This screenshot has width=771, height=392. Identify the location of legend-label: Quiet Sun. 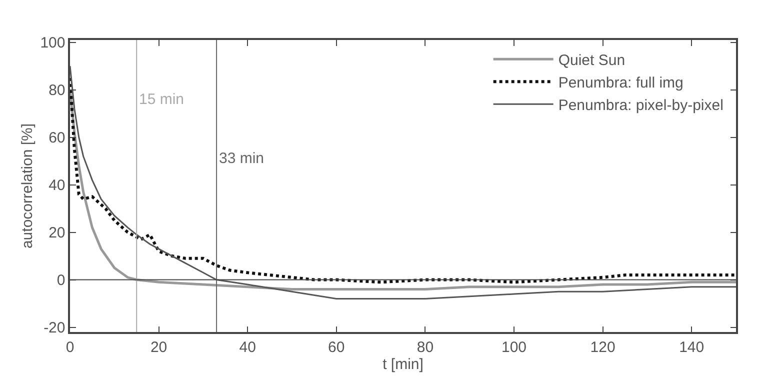
(592, 61).